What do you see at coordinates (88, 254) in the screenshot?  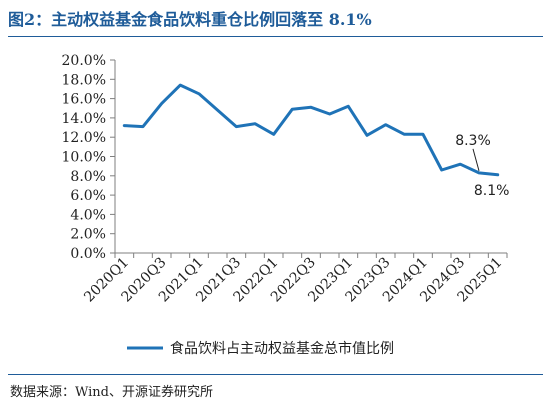 I see `y-tick-label: 0.0%` at bounding box center [88, 254].